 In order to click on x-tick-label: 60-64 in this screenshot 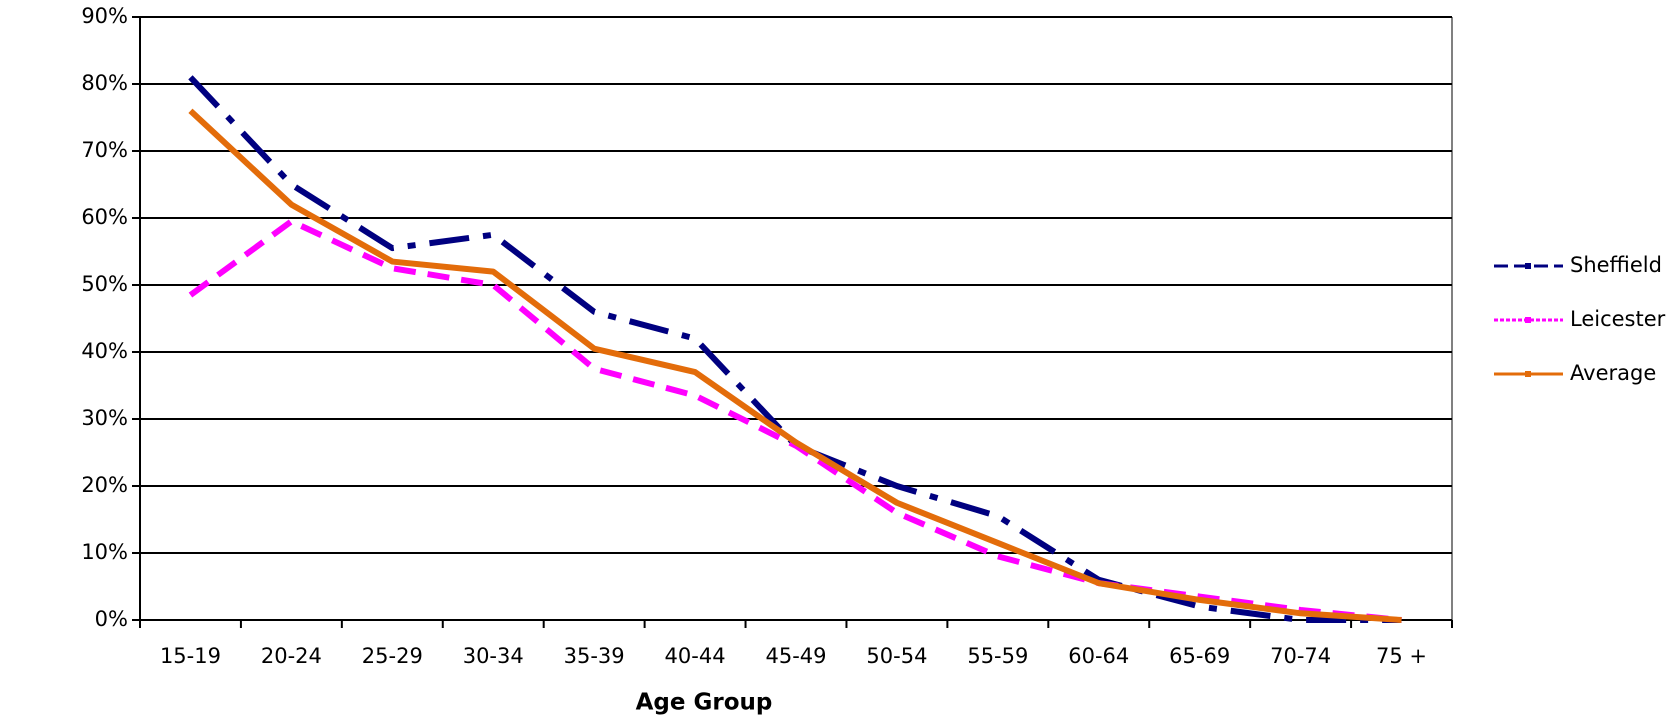, I will do `click(1098, 656)`.